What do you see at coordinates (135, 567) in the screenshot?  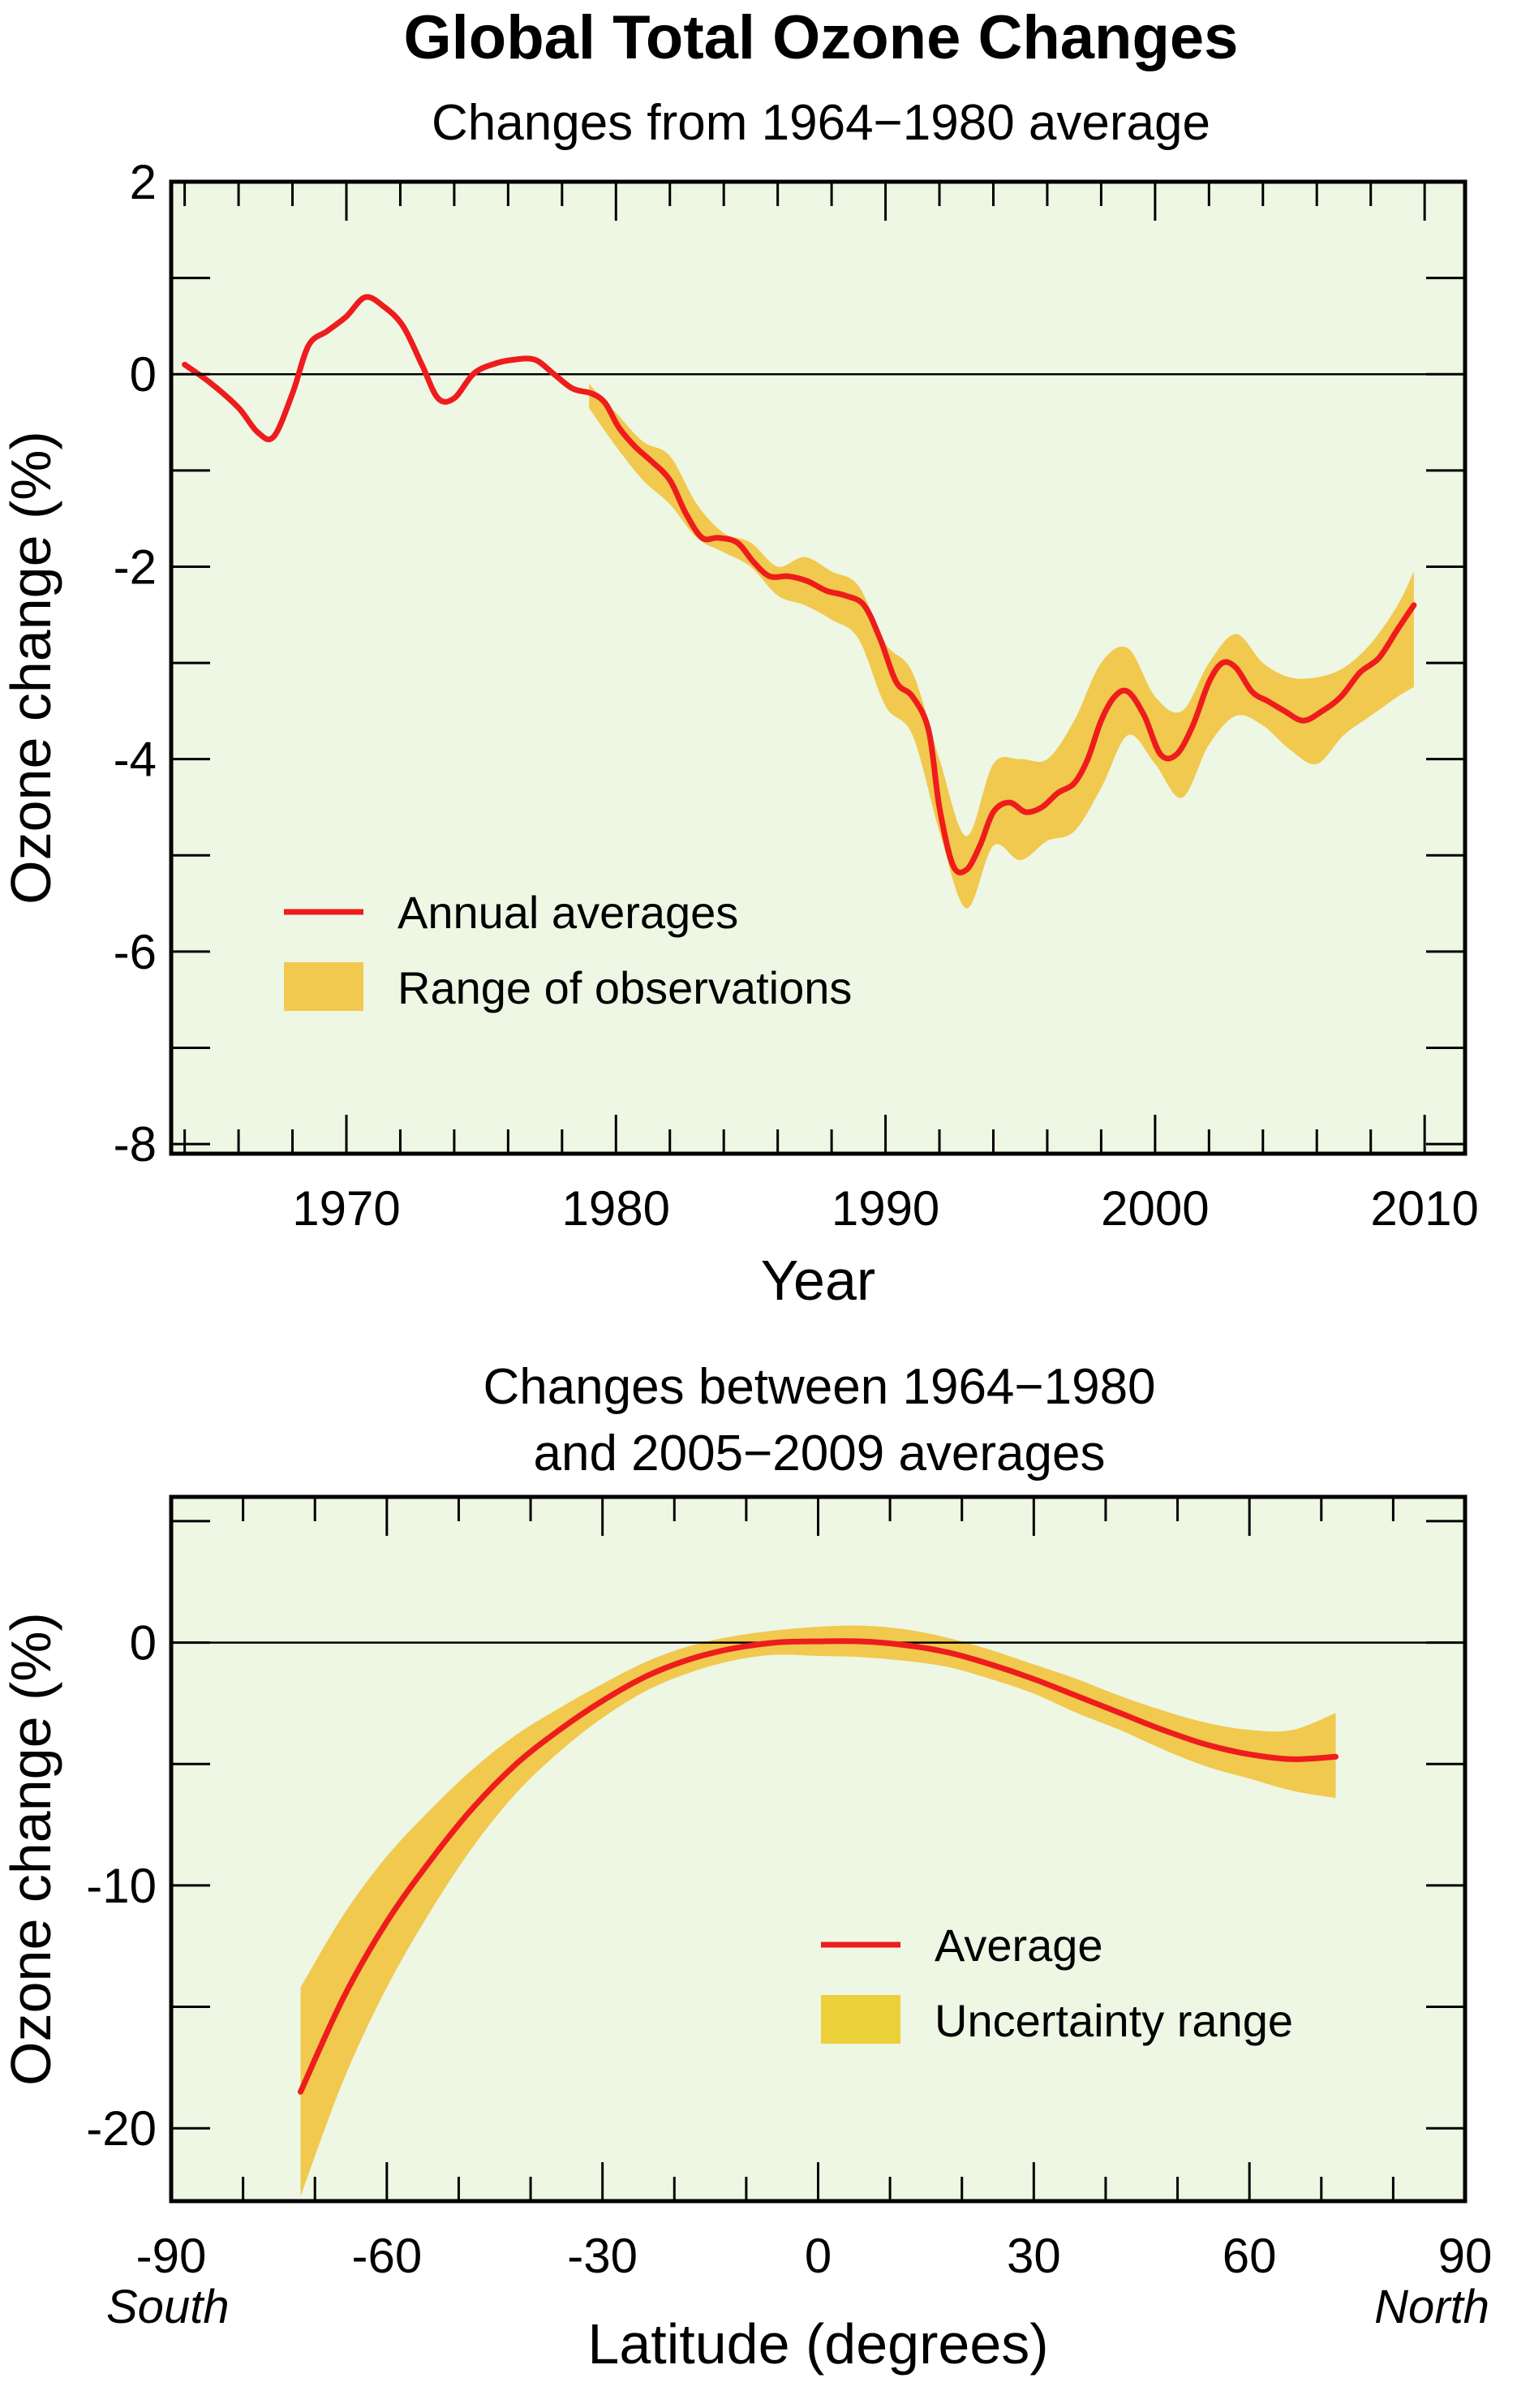 I see `y-tick-label: -2` at bounding box center [135, 567].